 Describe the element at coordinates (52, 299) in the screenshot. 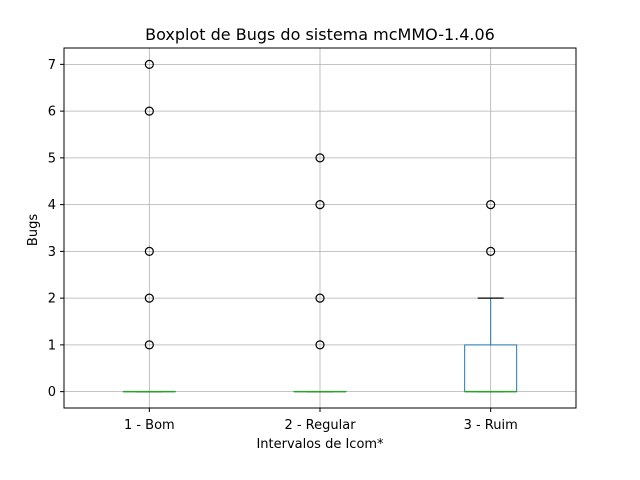

I see `y-tick-label: 2` at that location.